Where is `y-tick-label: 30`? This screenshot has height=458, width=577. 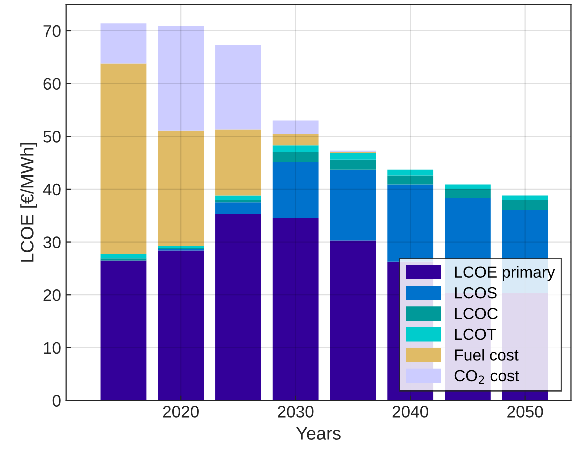
y-tick-label: 30 is located at coordinates (52, 242).